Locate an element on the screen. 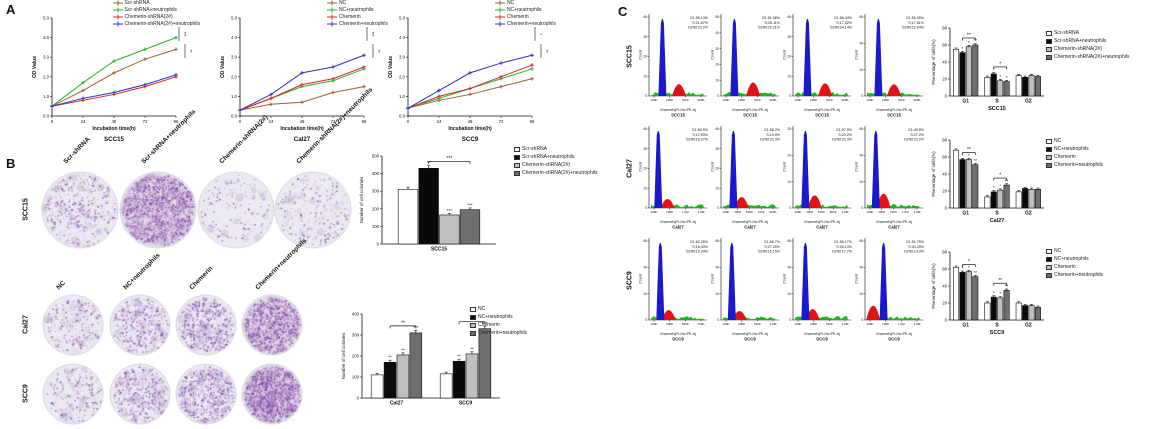 The height and width of the screenshot is (429, 1165). svg-text: 1.0M is located at coordinates (845, 324).